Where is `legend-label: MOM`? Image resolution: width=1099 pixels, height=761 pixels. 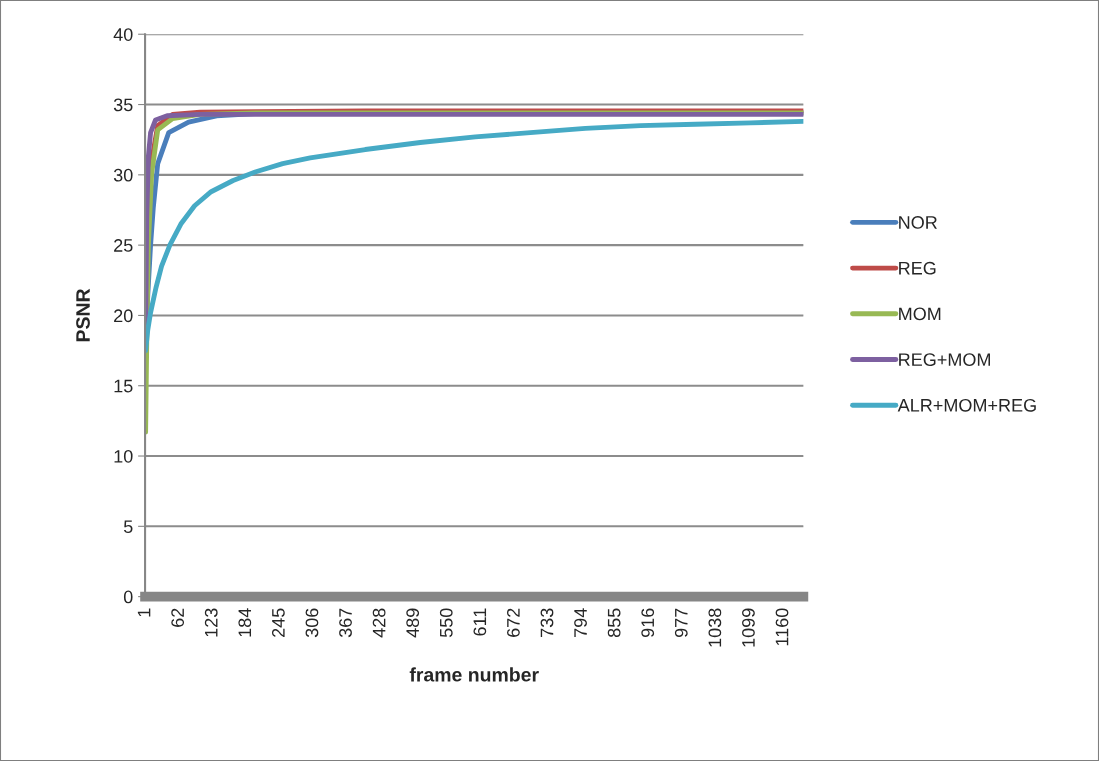 legend-label: MOM is located at coordinates (920, 314).